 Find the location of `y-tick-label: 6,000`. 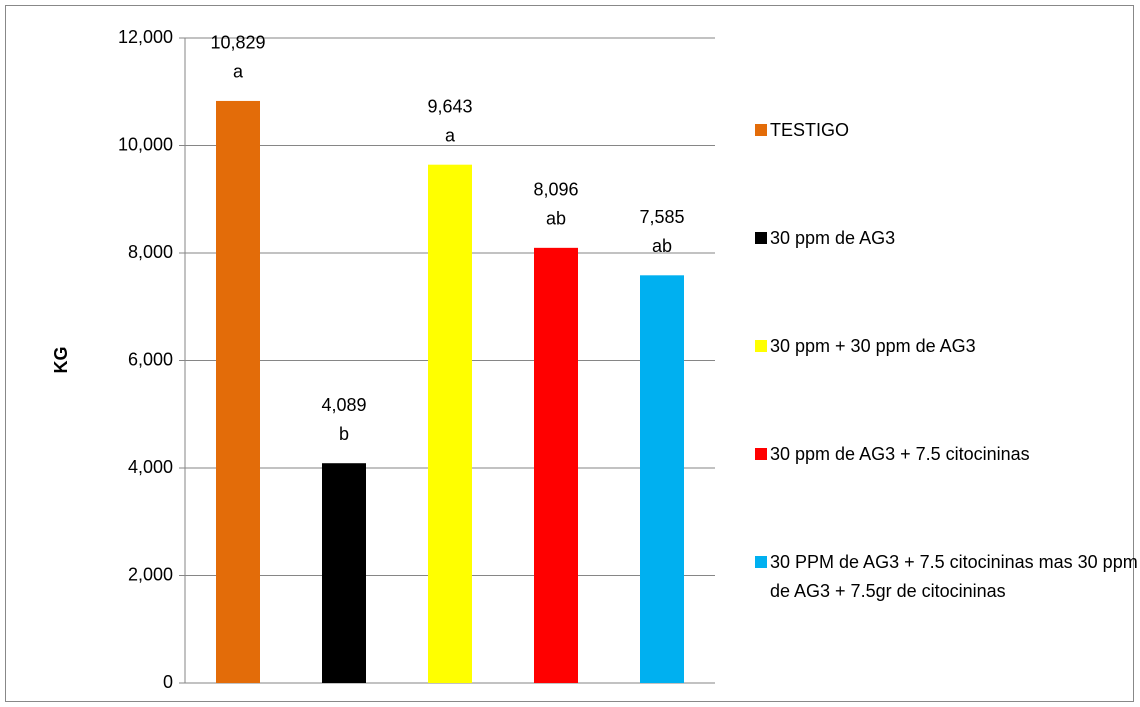

y-tick-label: 6,000 is located at coordinates (150, 359).